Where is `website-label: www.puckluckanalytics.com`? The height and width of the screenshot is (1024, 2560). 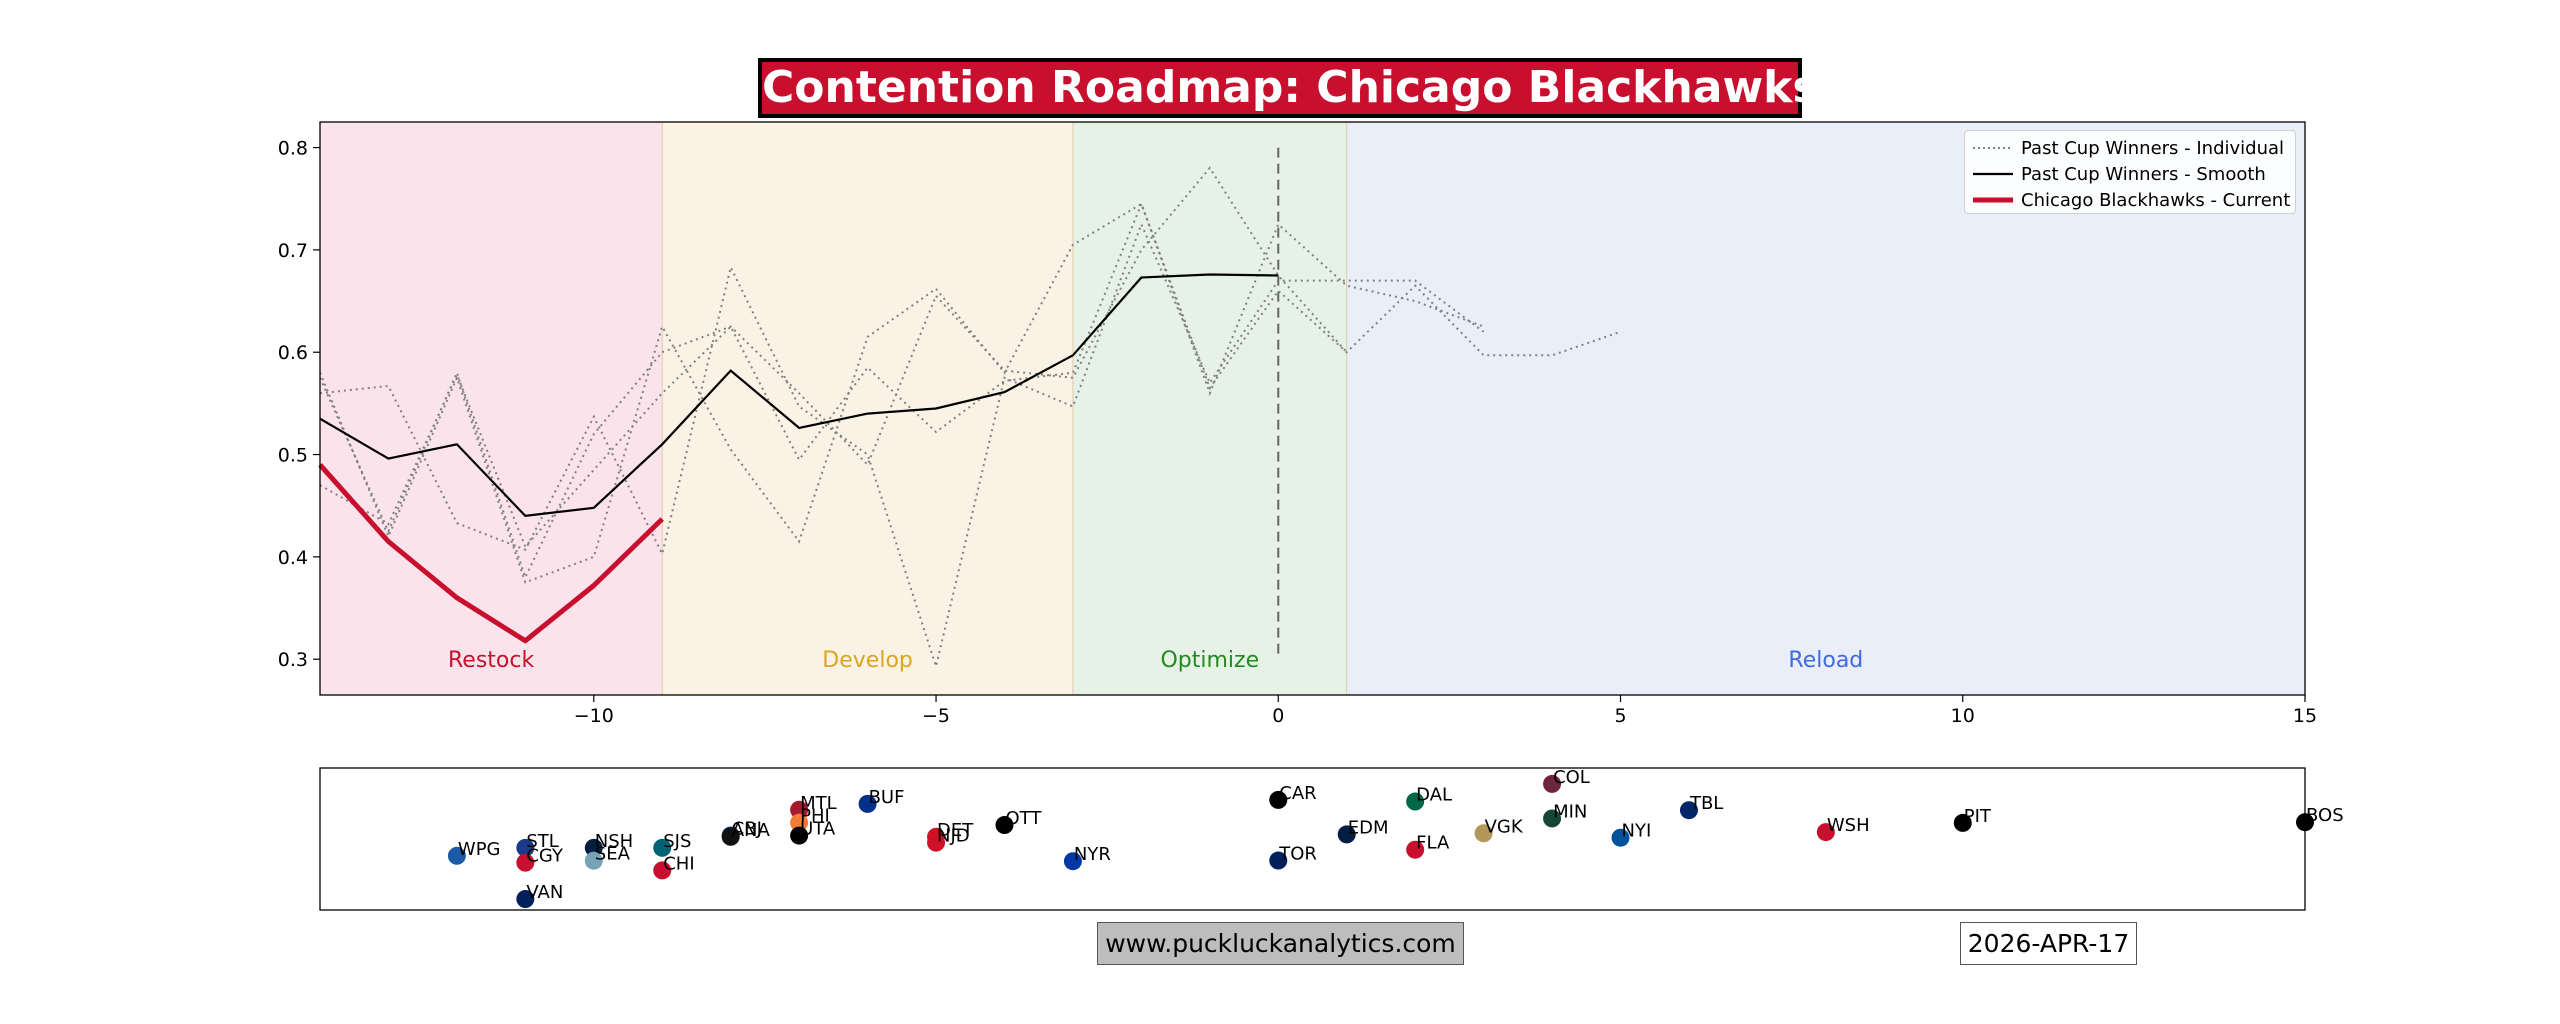
website-label: www.puckluckanalytics.com is located at coordinates (1280, 943).